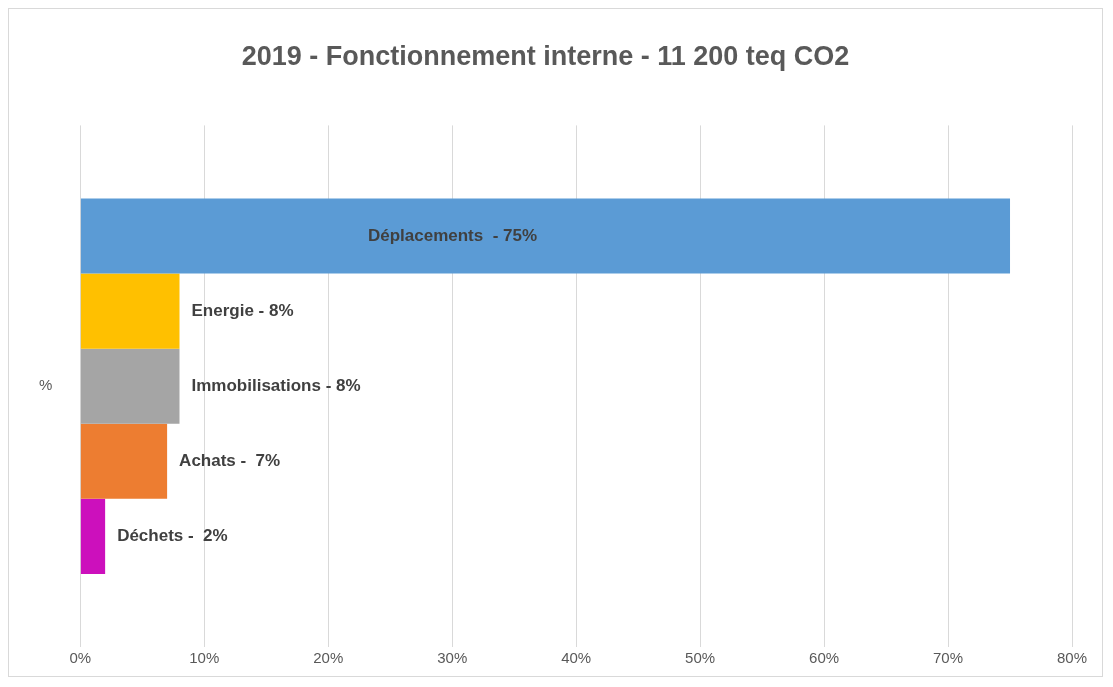  Describe the element at coordinates (1072, 658) in the screenshot. I see `x-tick-label: 80%` at that location.